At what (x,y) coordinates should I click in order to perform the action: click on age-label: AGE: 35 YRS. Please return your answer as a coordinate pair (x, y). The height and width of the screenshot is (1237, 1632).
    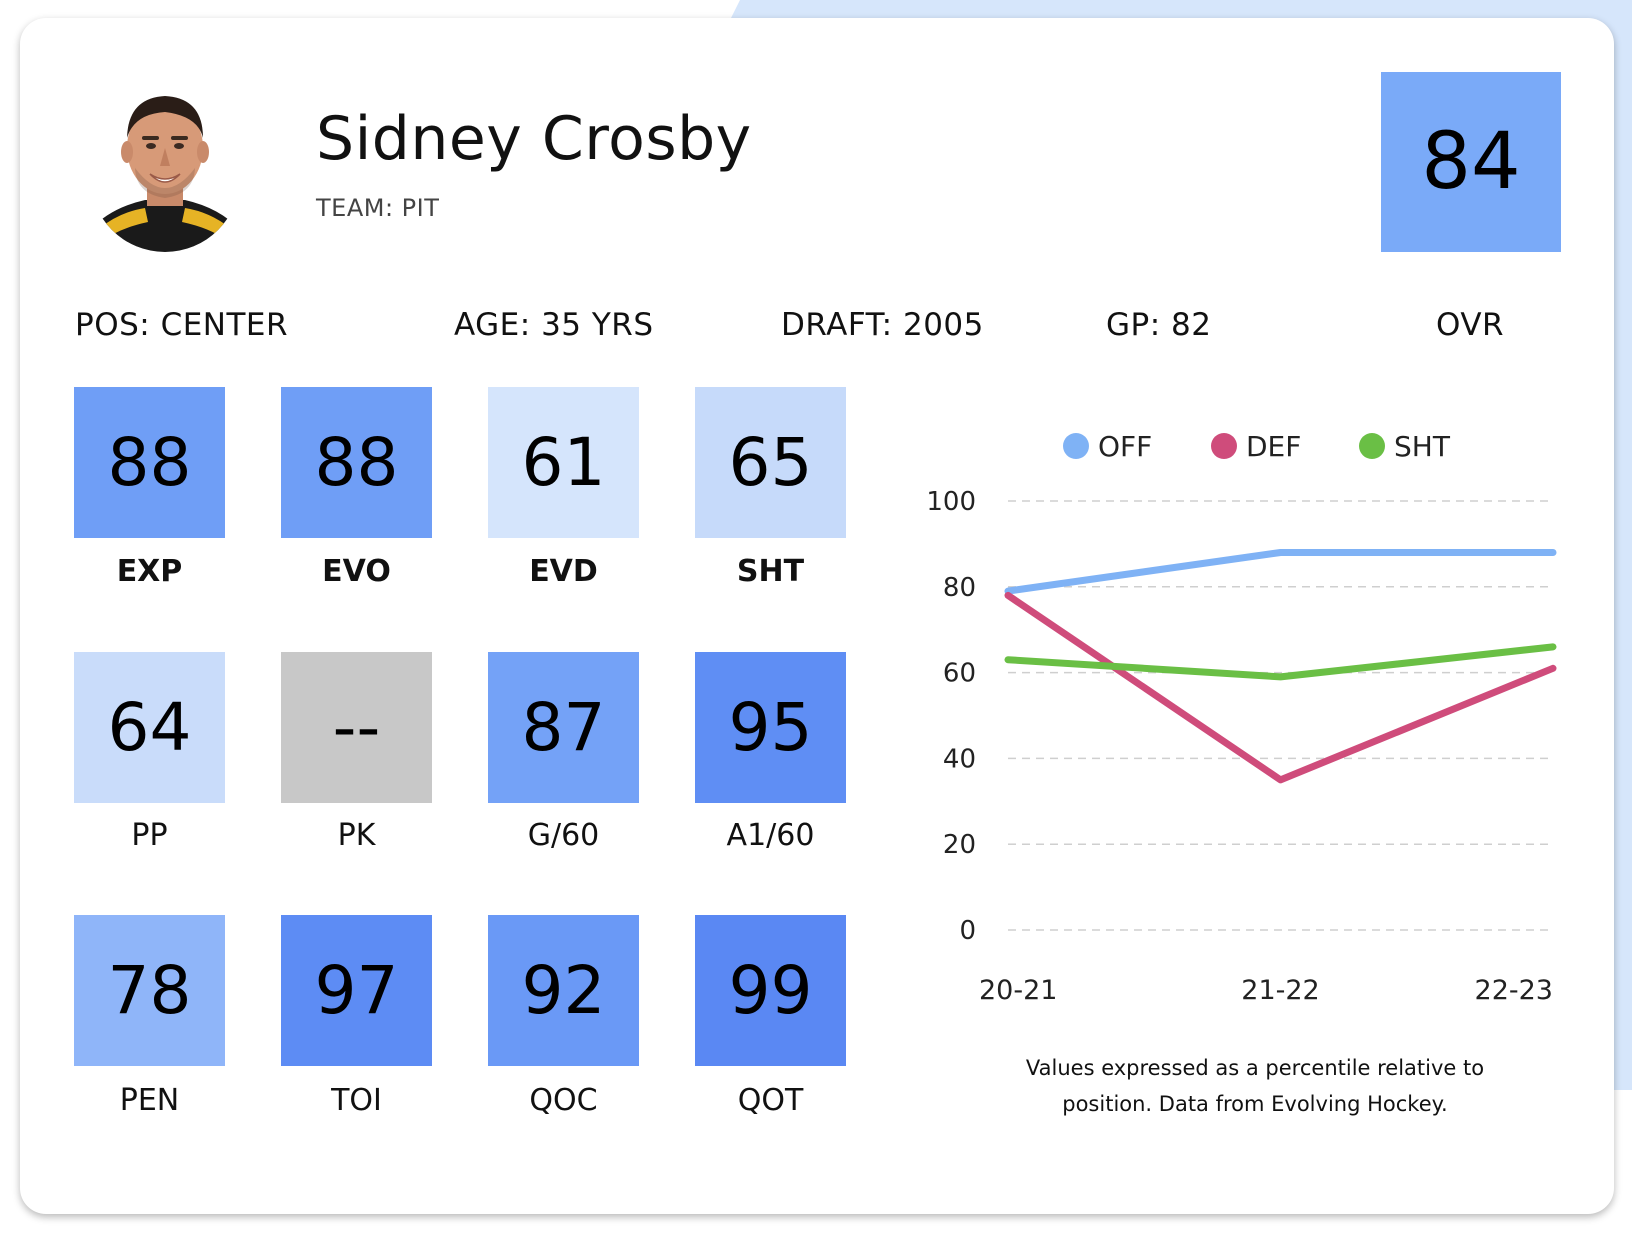
    Looking at the image, I should click on (554, 325).